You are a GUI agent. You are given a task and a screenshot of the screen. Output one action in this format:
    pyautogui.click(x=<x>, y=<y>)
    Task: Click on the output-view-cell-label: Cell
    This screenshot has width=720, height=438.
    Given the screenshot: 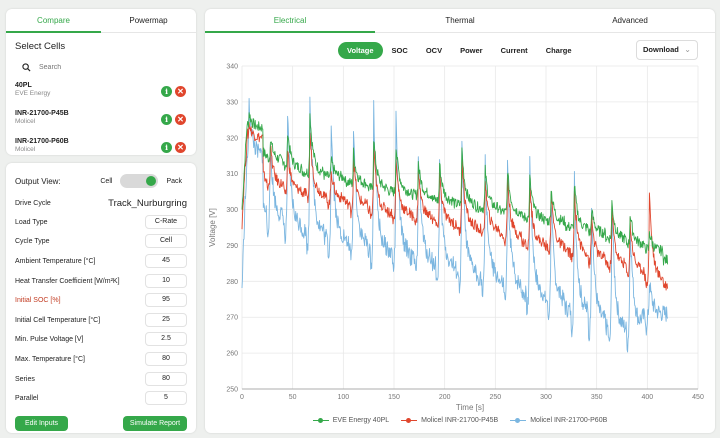 What is the action you would take?
    pyautogui.click(x=106, y=181)
    